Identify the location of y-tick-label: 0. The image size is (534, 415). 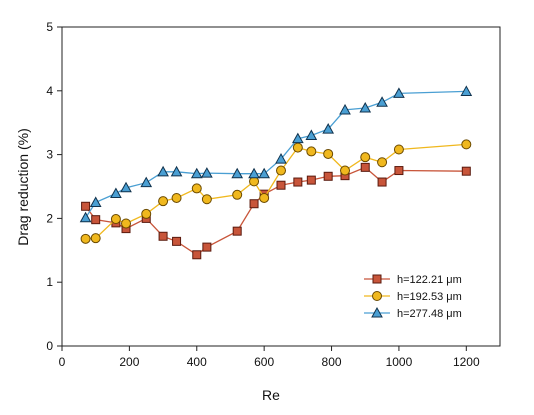
(49, 346).